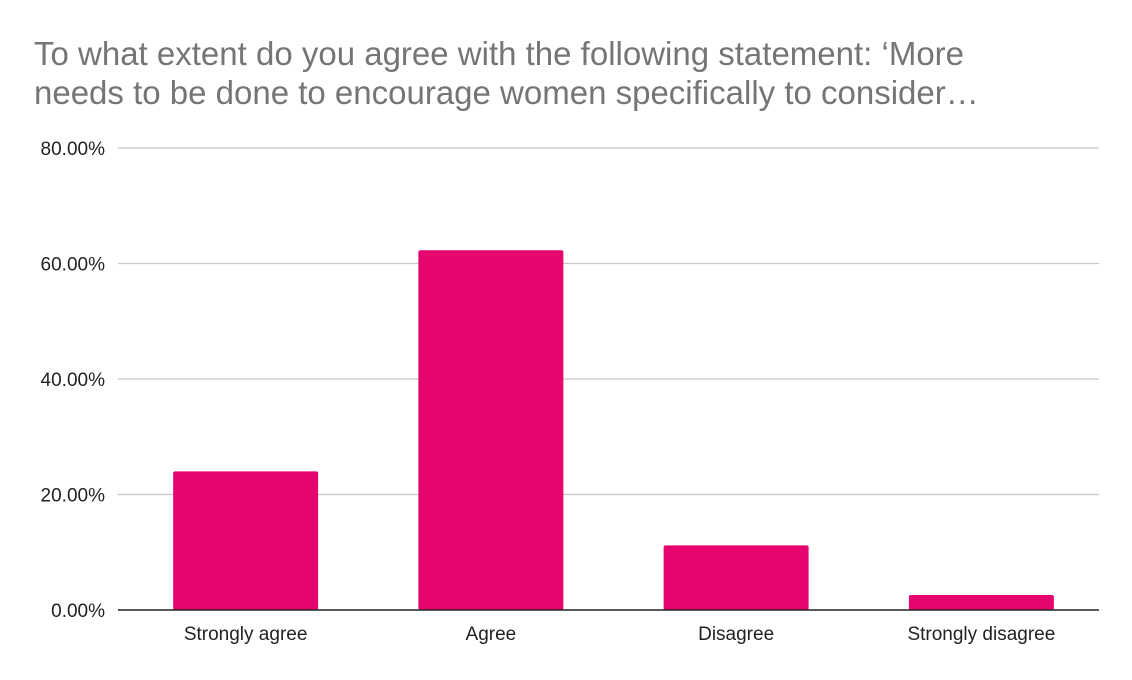 The image size is (1132, 680). I want to click on bar-agree, so click(491, 430).